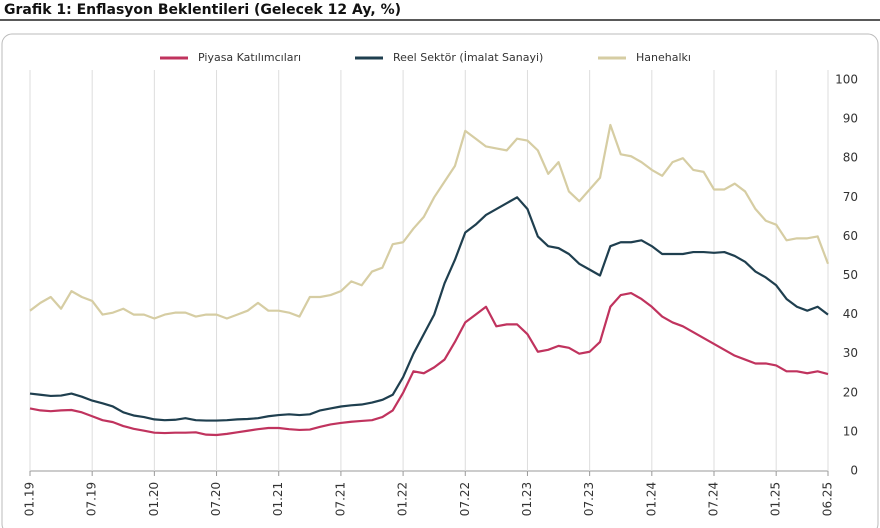  Describe the element at coordinates (216, 499) in the screenshot. I see `x-tick-label: 07.20` at that location.